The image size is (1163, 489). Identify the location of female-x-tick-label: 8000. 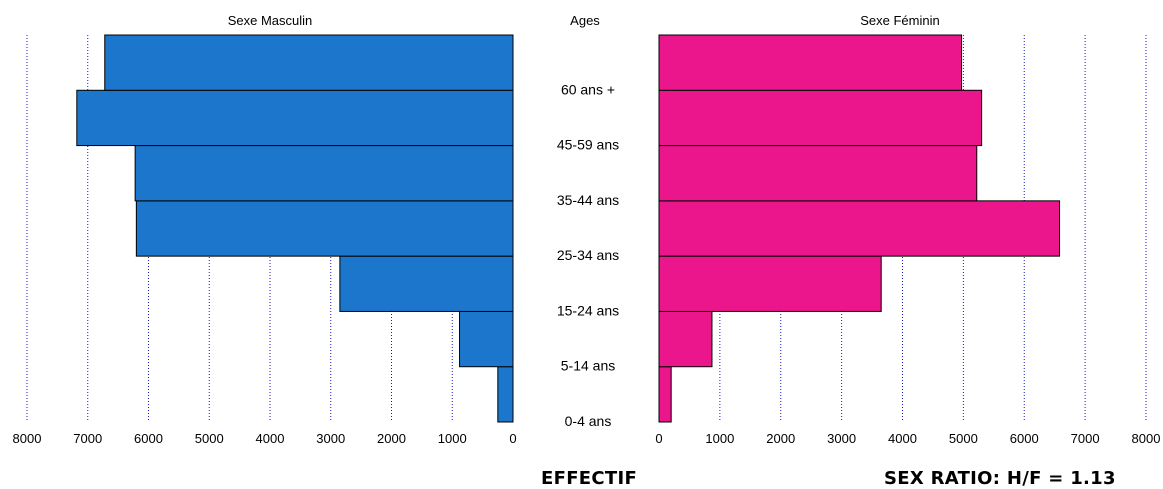
(1146, 438).